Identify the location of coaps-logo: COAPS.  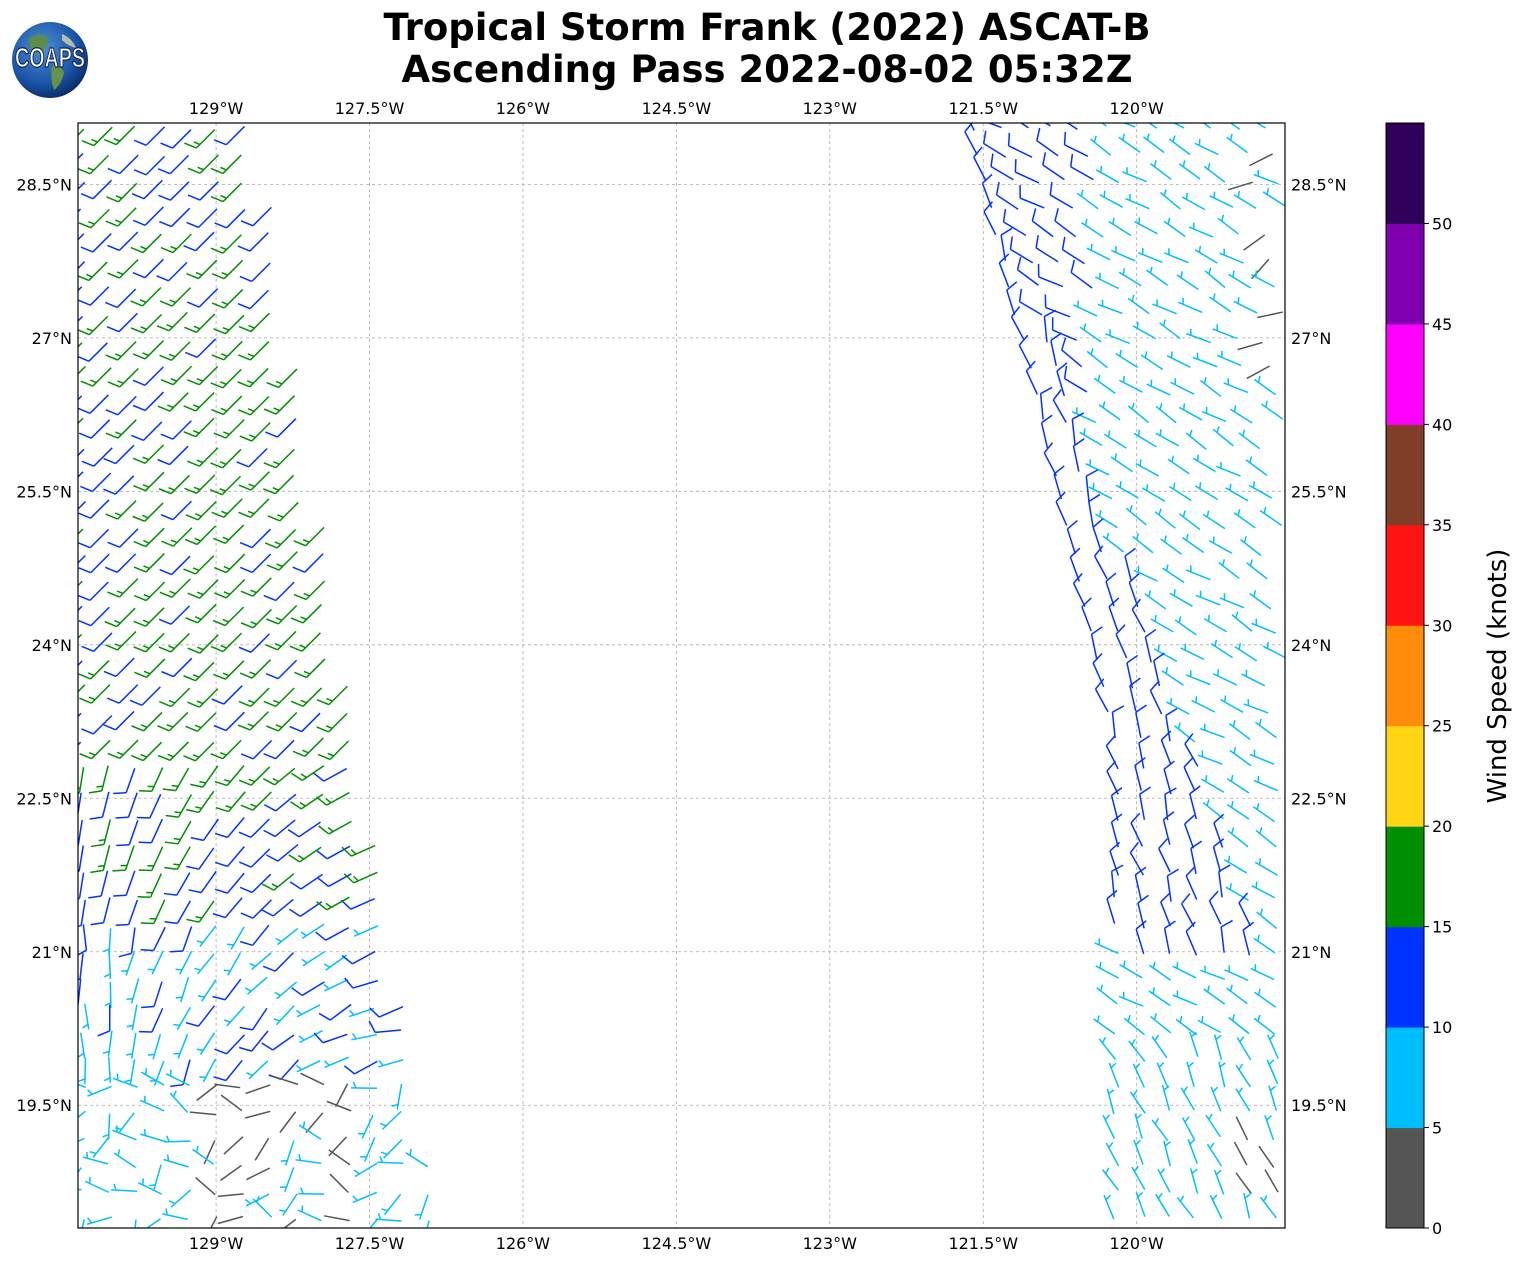
(50, 60).